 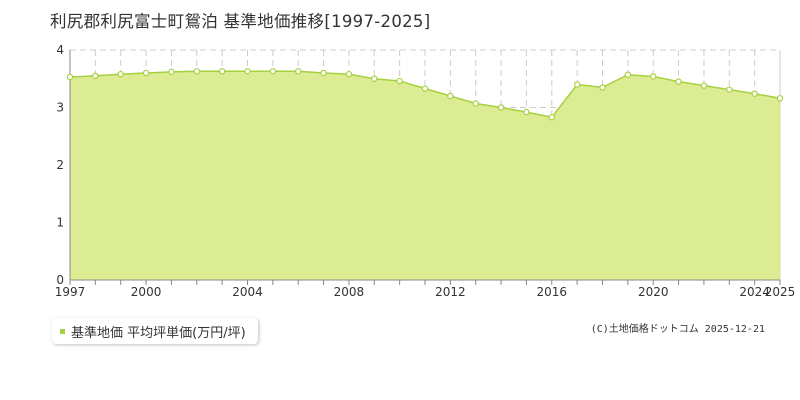 I want to click on y-tick-label: 0, so click(x=60, y=280).